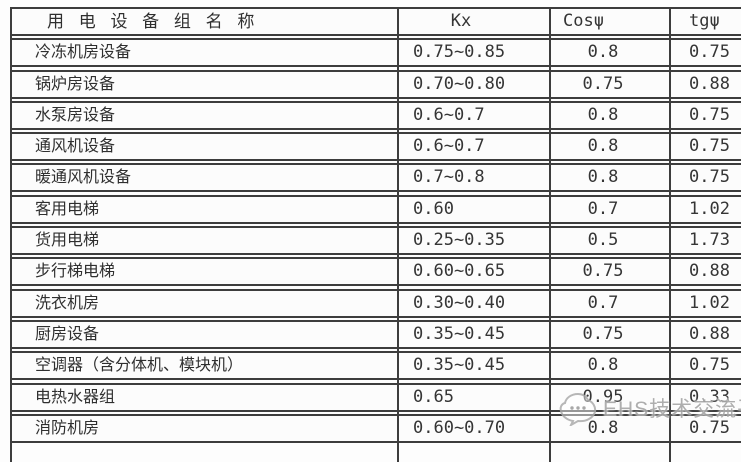 The height and width of the screenshot is (462, 741). Describe the element at coordinates (75, 147) in the screenshot. I see `equipment-name-cell: 通风机设备` at that location.